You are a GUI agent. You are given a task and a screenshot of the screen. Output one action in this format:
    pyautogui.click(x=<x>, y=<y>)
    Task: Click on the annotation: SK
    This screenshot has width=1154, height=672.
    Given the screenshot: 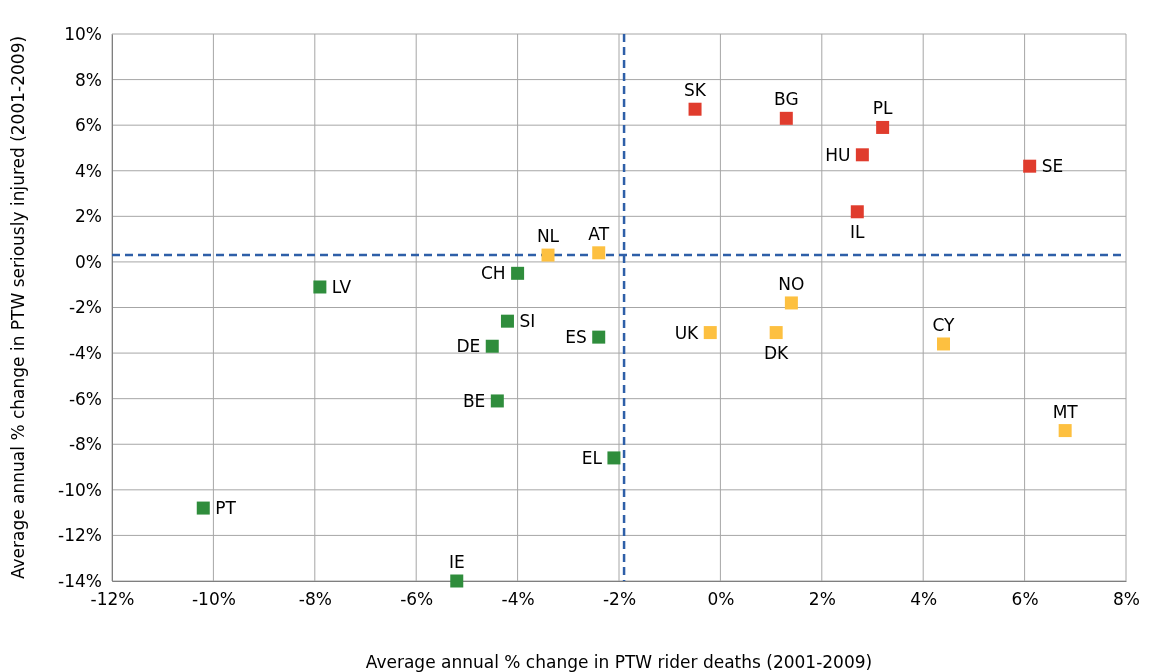 What is the action you would take?
    pyautogui.click(x=695, y=90)
    